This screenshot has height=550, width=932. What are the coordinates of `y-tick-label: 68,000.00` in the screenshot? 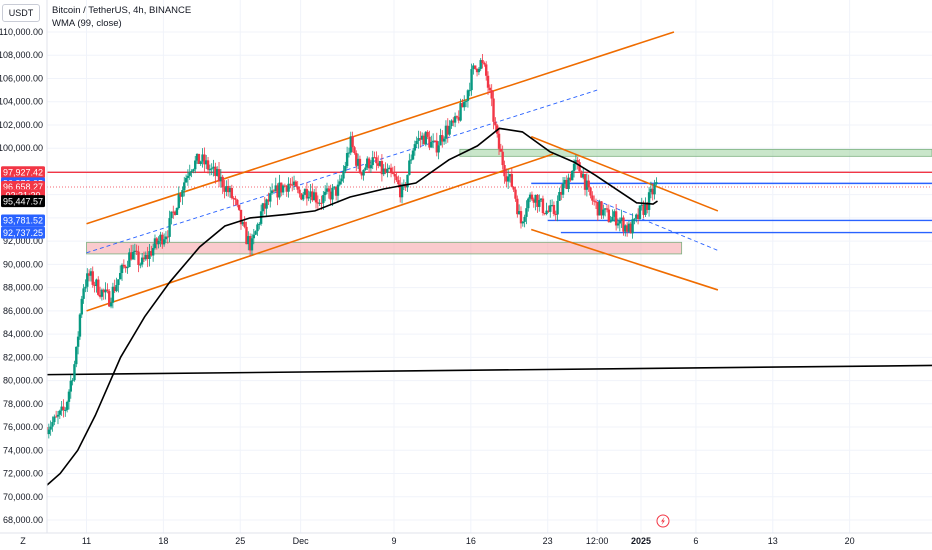 It's located at (23, 520).